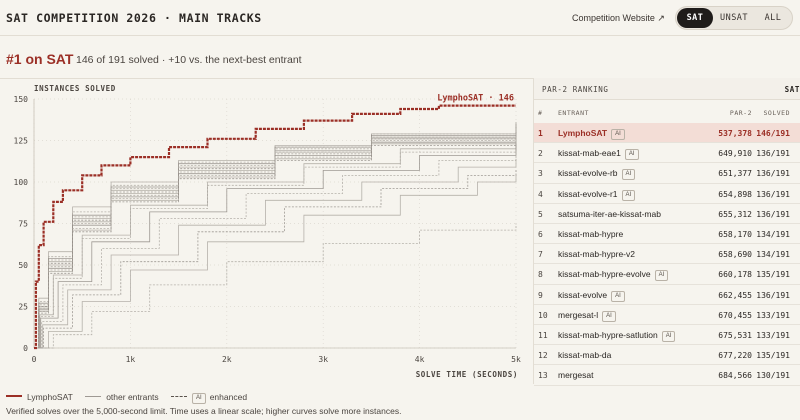 Image resolution: width=800 pixels, height=420 pixels. What do you see at coordinates (23, 224) in the screenshot?
I see `y-tick-label: 75` at bounding box center [23, 224].